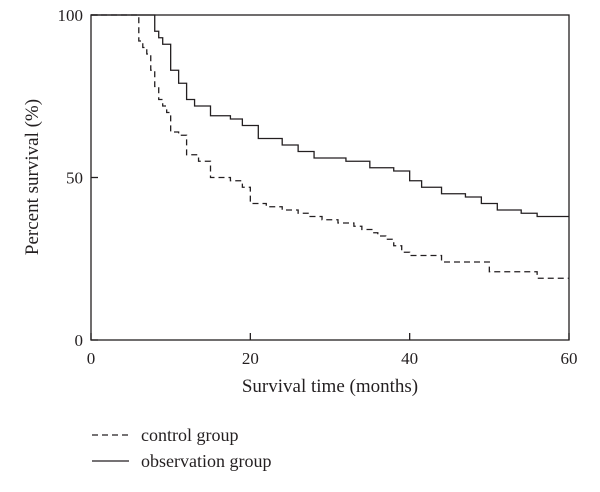  What do you see at coordinates (250, 358) in the screenshot?
I see `x-tick-label: 20` at bounding box center [250, 358].